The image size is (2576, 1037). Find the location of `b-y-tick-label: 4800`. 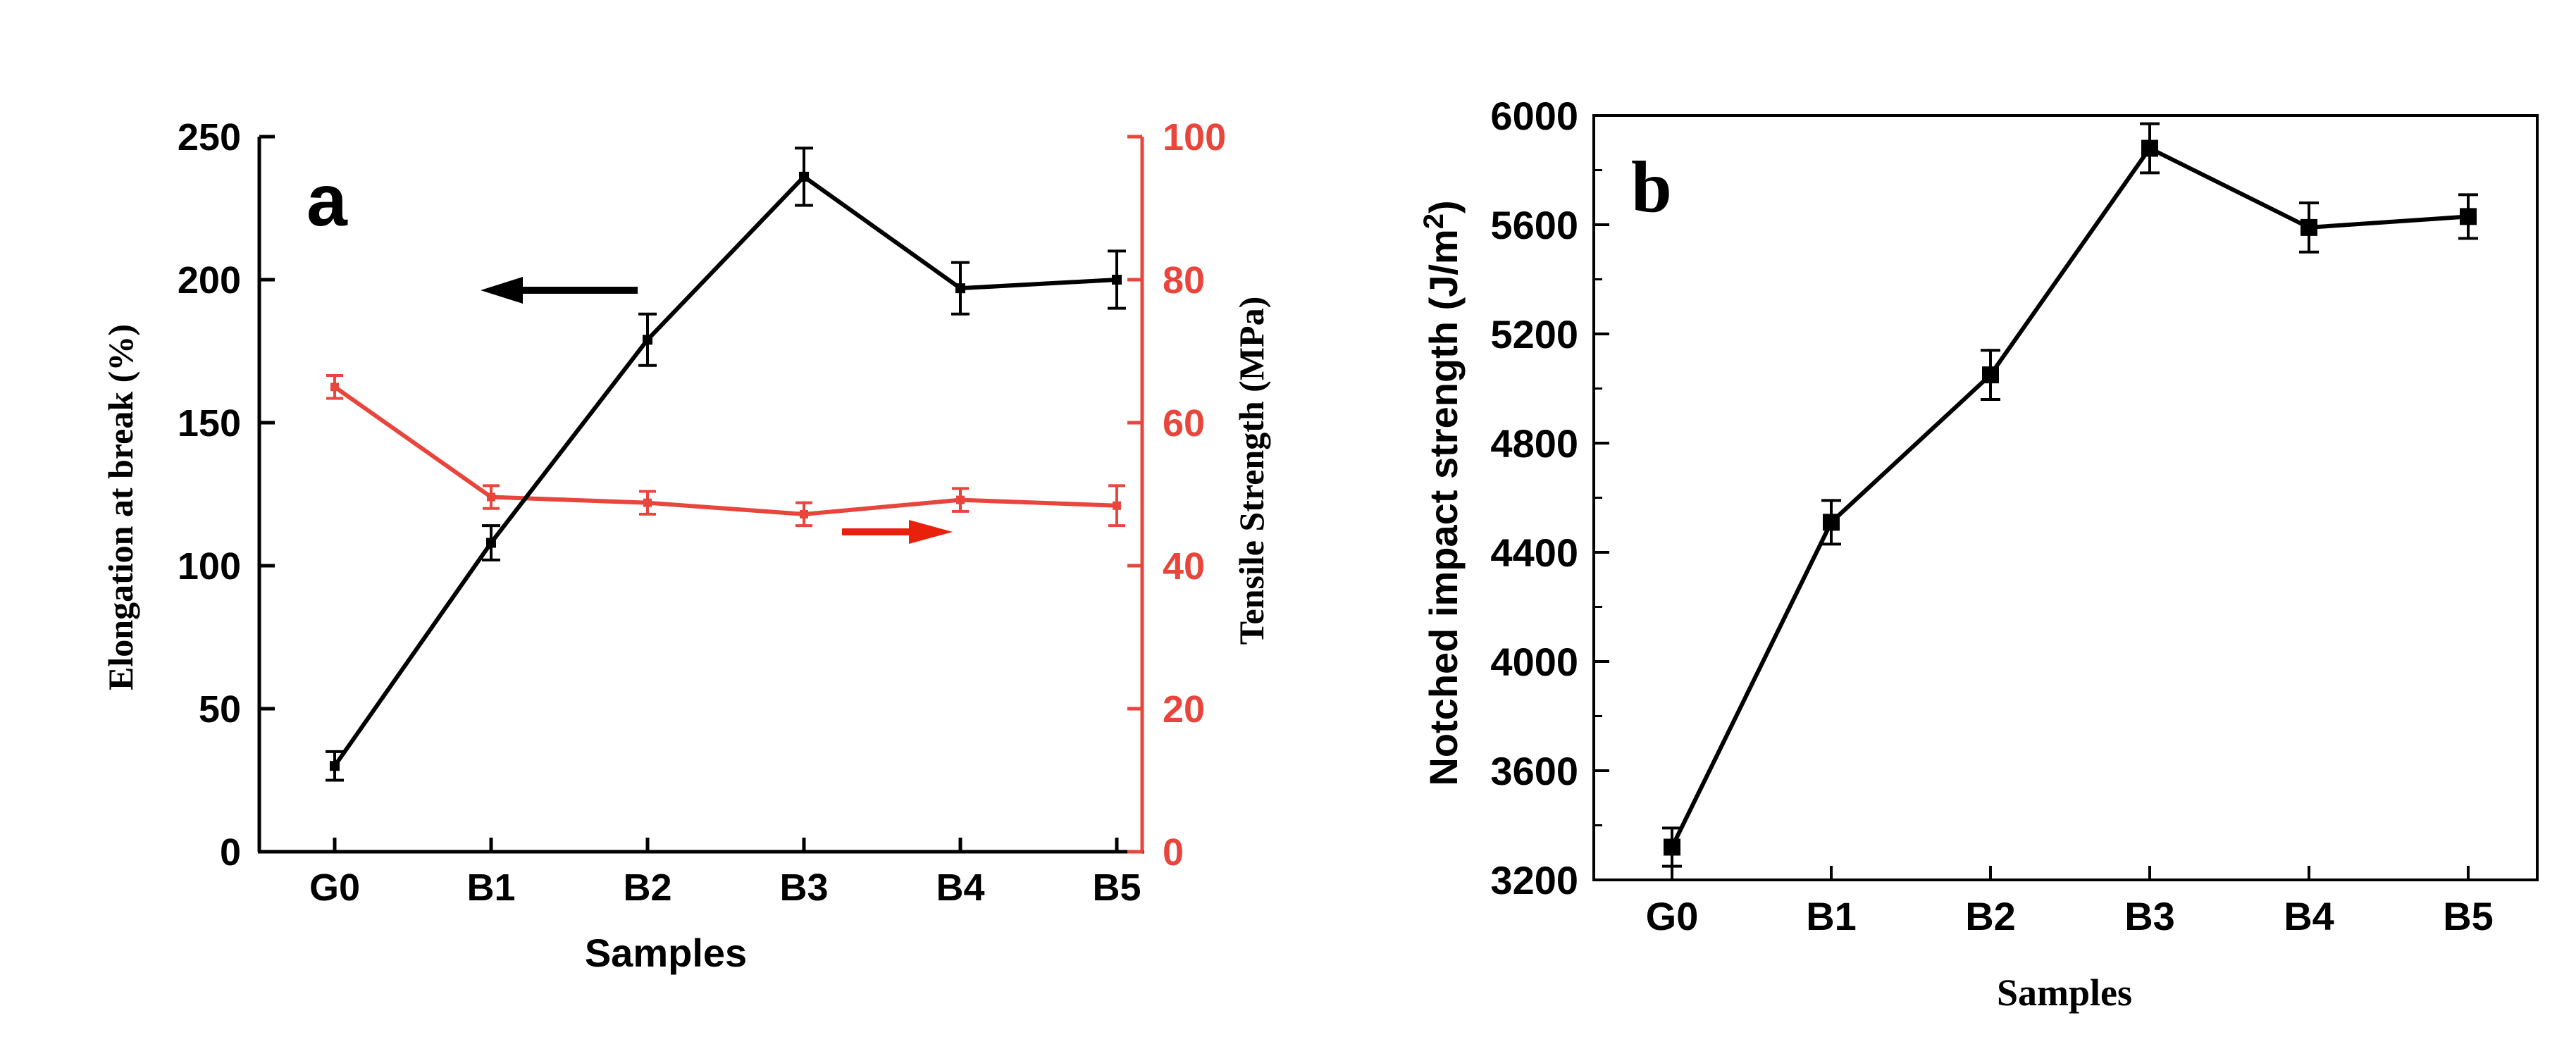

b-y-tick-label: 4800 is located at coordinates (1534, 443).